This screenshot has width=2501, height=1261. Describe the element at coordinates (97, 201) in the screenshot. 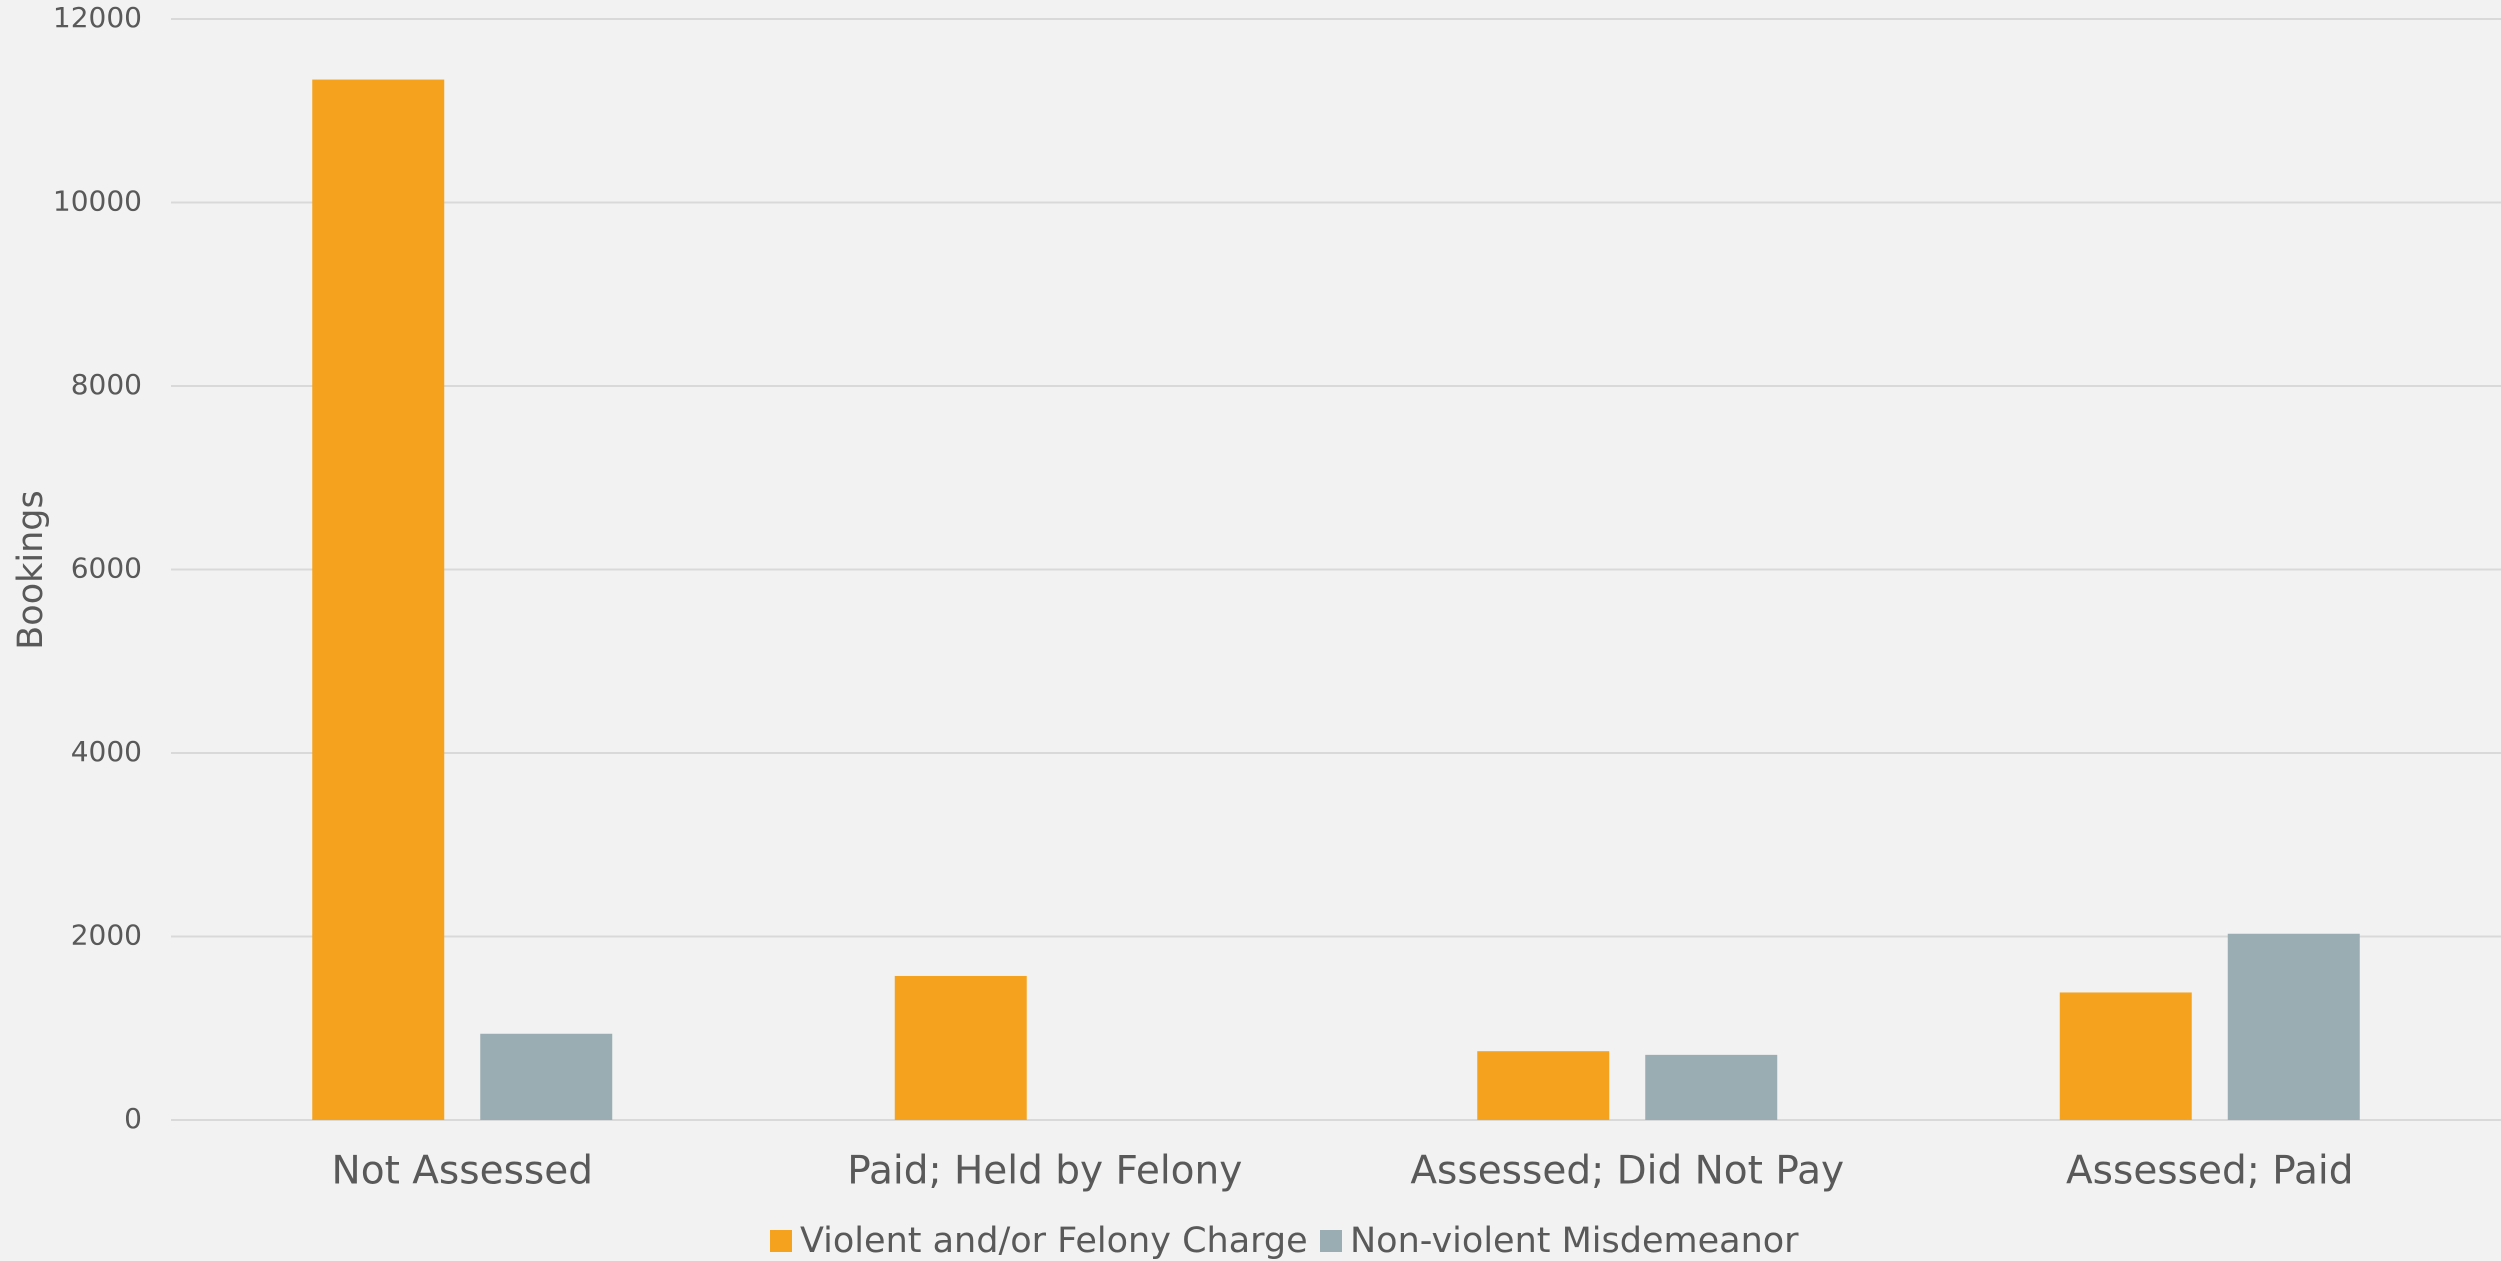

I see `y-tick-label: 10000` at that location.